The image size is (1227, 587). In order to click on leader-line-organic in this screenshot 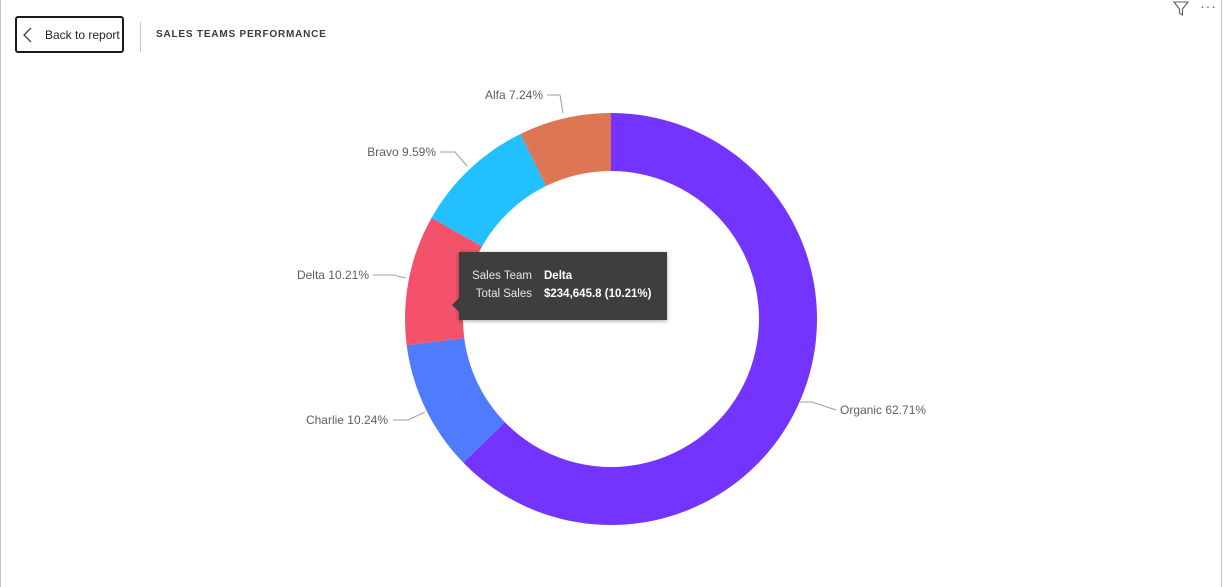, I will do `click(818, 406)`.